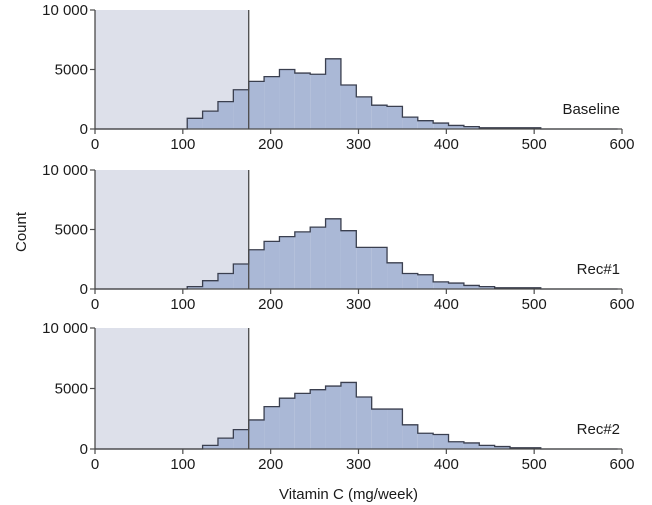 The height and width of the screenshot is (505, 652). Describe the element at coordinates (598, 429) in the screenshot. I see `panel-label: Rec#2` at that location.